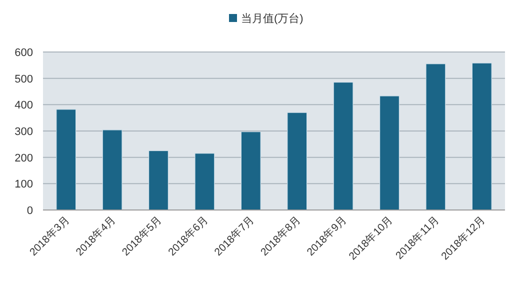 This screenshot has height=290, width=520. What do you see at coordinates (23, 53) in the screenshot?
I see `y-tick-label: 600` at bounding box center [23, 53].